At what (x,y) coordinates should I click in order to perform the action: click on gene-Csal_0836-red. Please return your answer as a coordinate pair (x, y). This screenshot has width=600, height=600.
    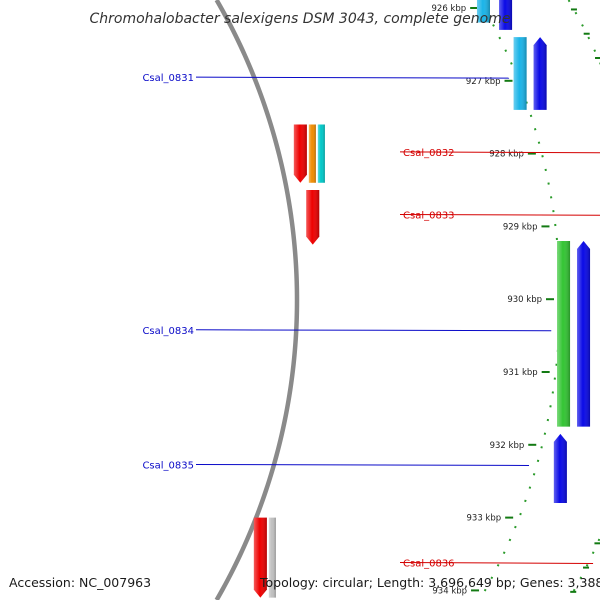
    Looking at the image, I should click on (260, 557).